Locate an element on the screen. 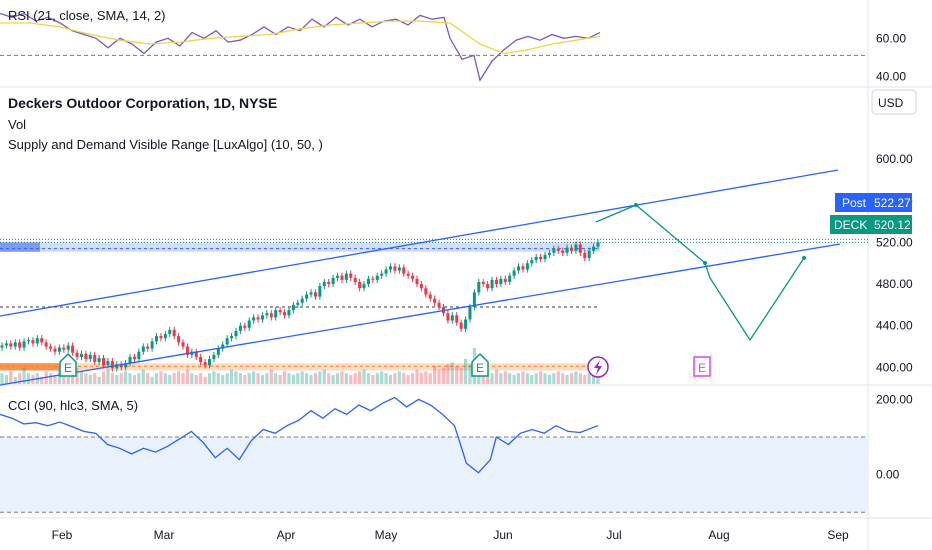 The width and height of the screenshot is (932, 550). post-label: Post is located at coordinates (854, 203).